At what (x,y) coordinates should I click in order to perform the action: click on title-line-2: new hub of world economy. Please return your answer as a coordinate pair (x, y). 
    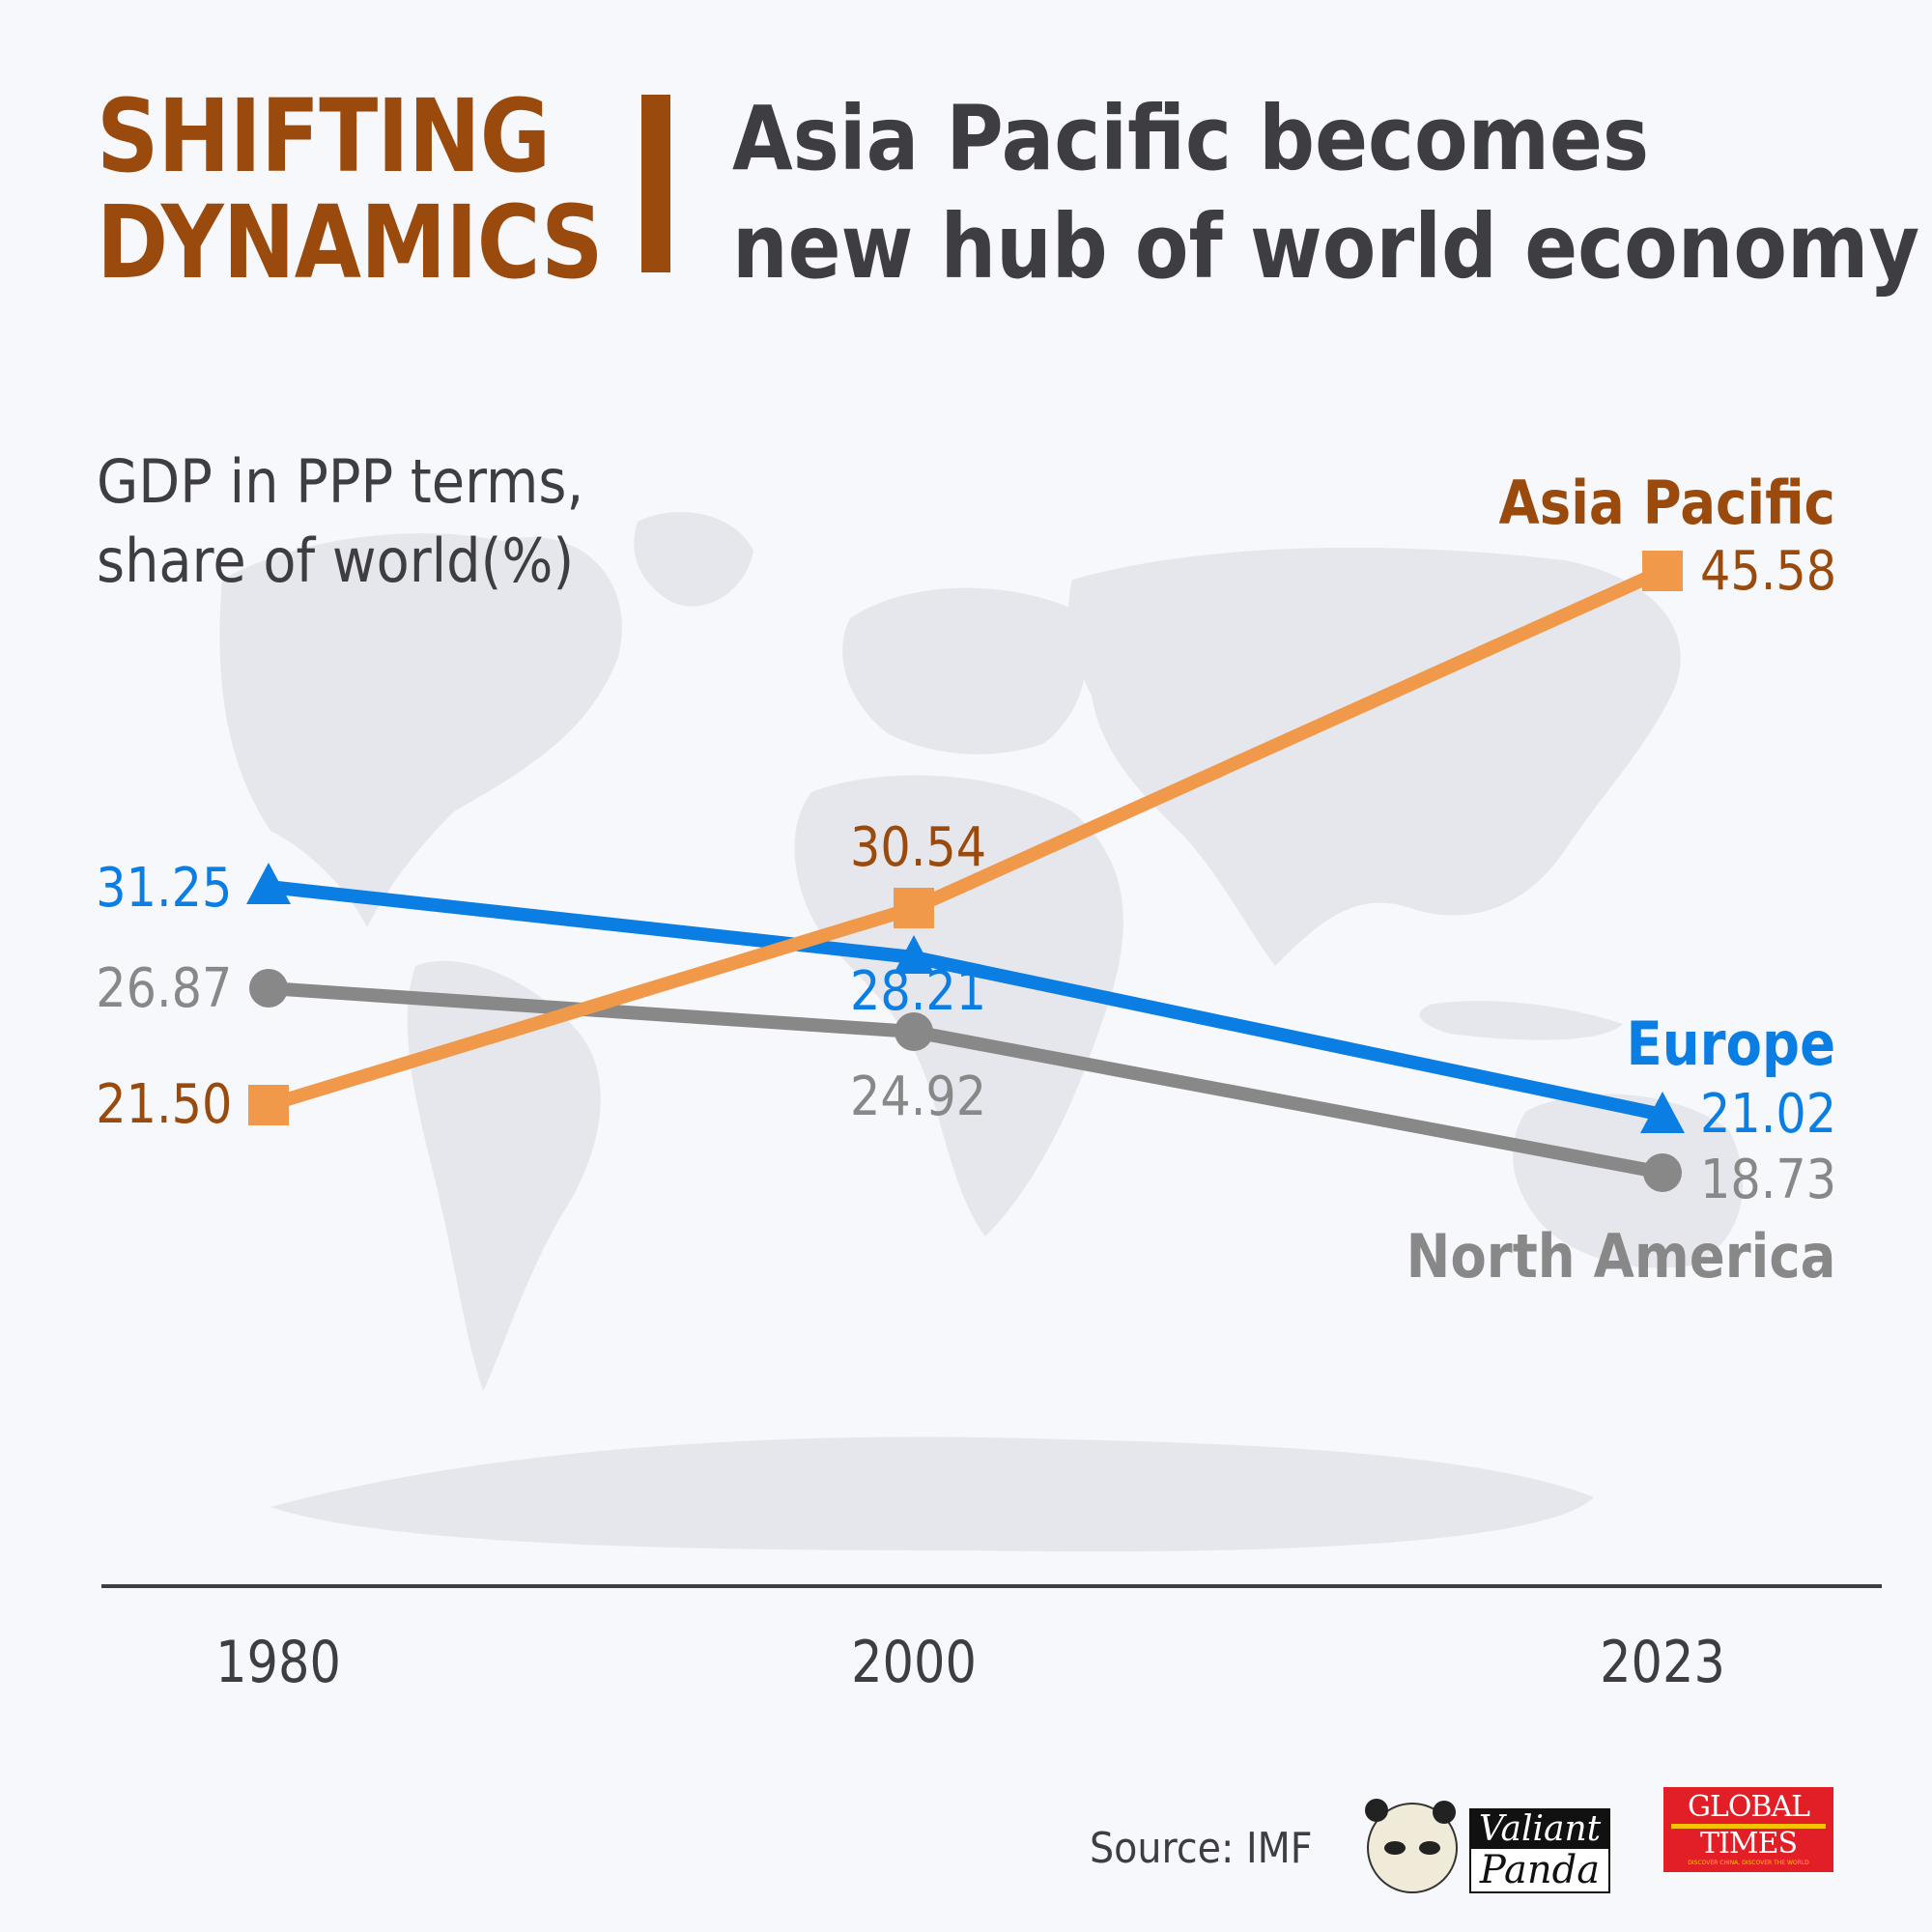
    Looking at the image, I should click on (1326, 246).